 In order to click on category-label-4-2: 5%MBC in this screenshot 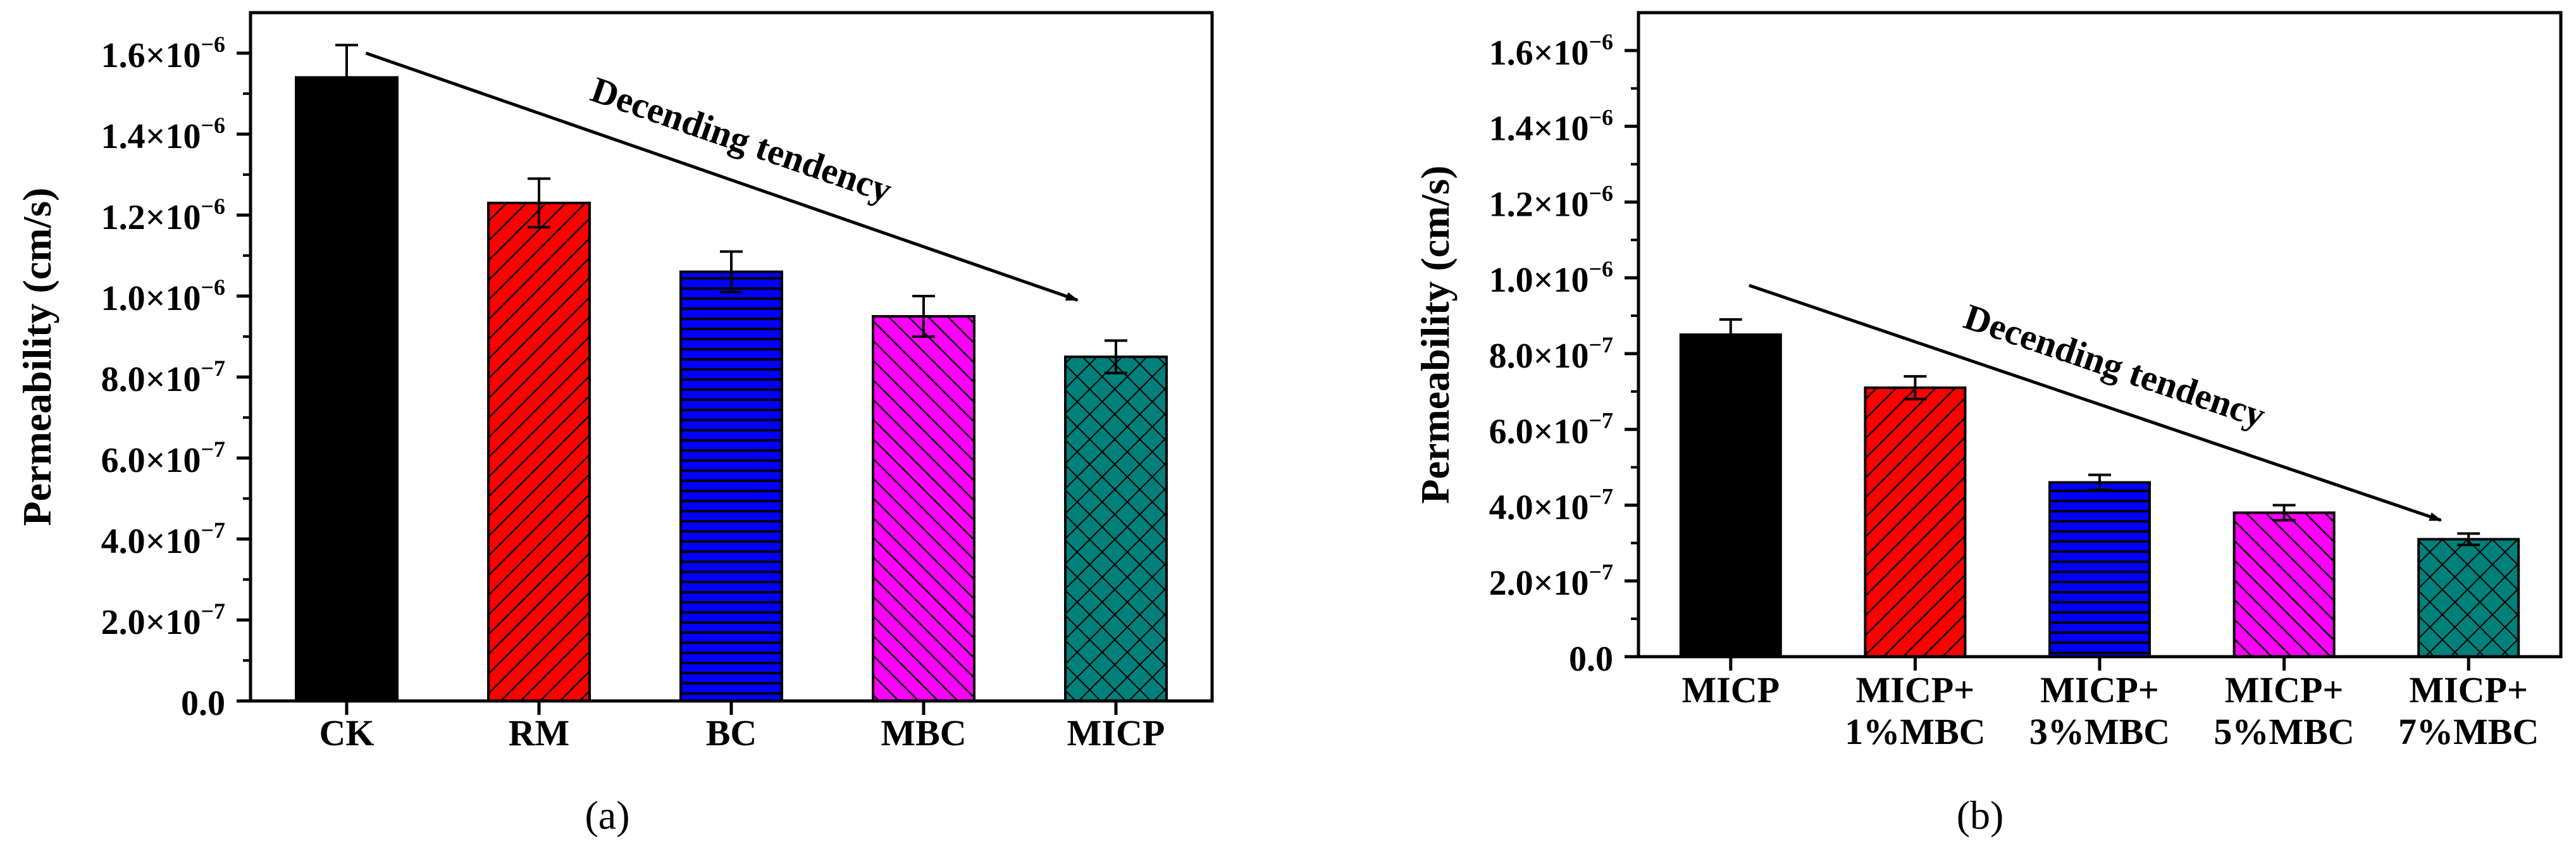, I will do `click(2284, 731)`.